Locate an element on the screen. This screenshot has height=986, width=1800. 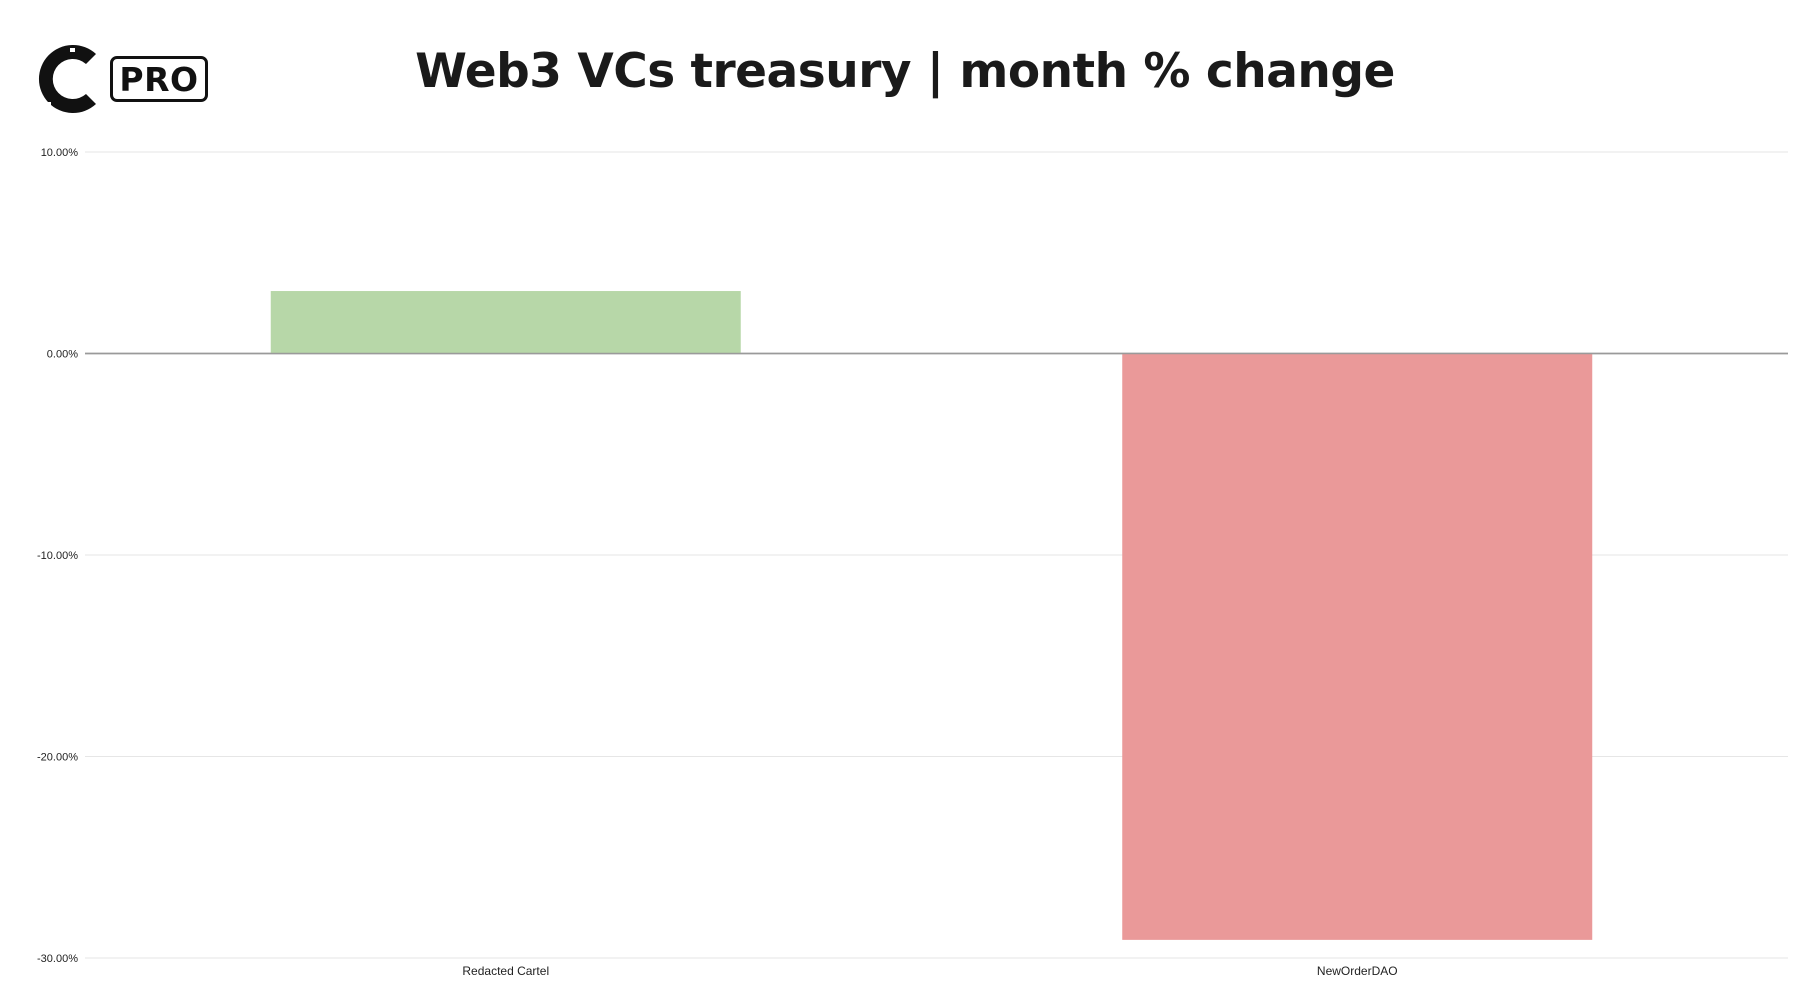
chart-title: Web3 VCs treasury | month % change is located at coordinates (905, 71).